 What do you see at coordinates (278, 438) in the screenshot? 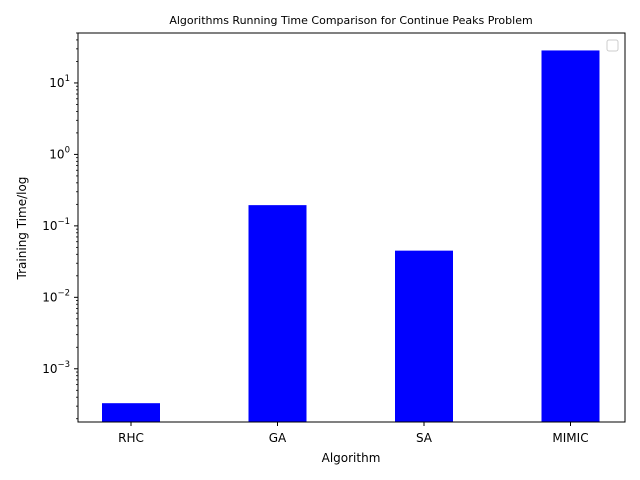
I see `x-tick-label: GA` at bounding box center [278, 438].